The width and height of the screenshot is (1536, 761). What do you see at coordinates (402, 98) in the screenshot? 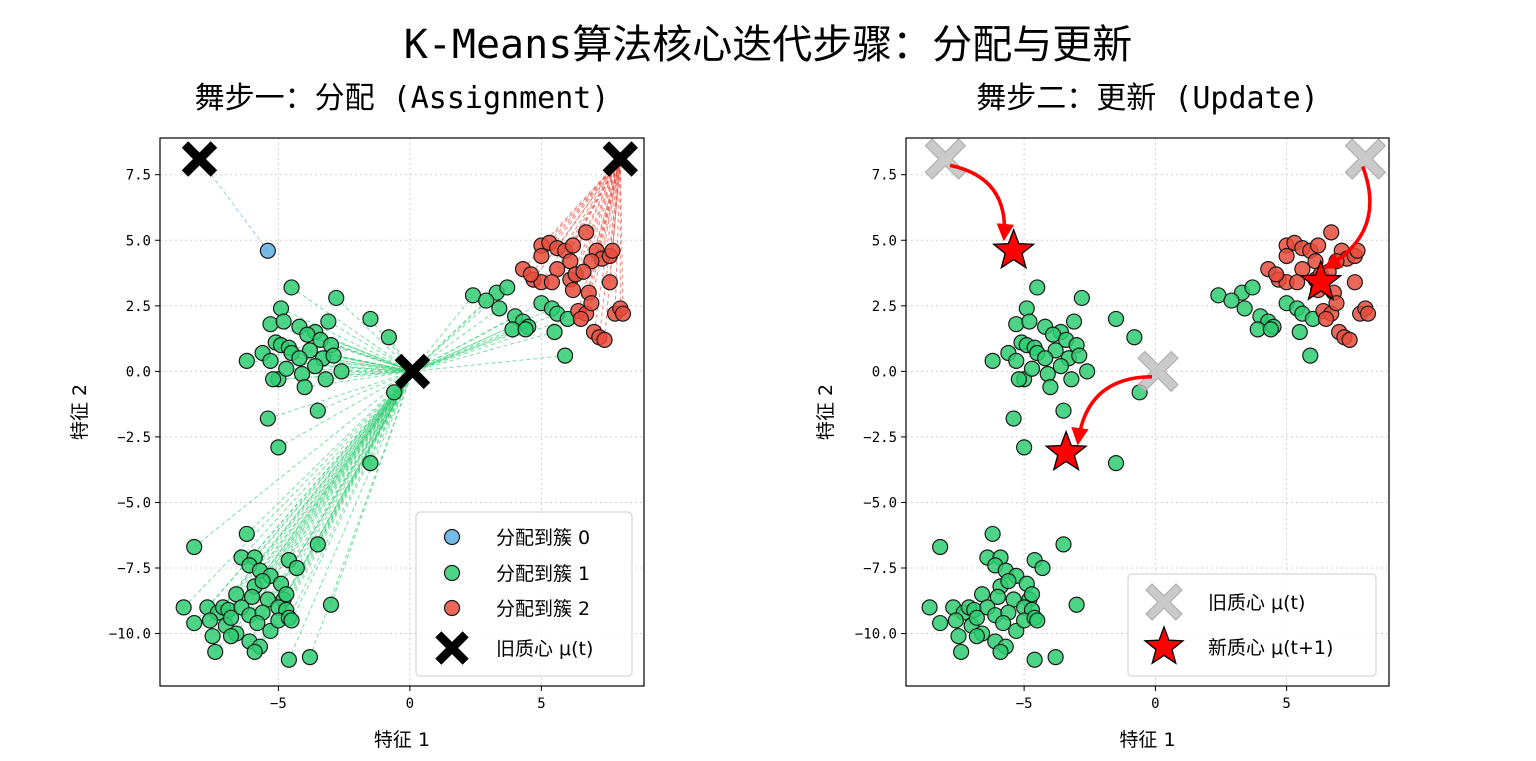
I see `panel-title: 舞步一：分配 (Assignment)` at bounding box center [402, 98].